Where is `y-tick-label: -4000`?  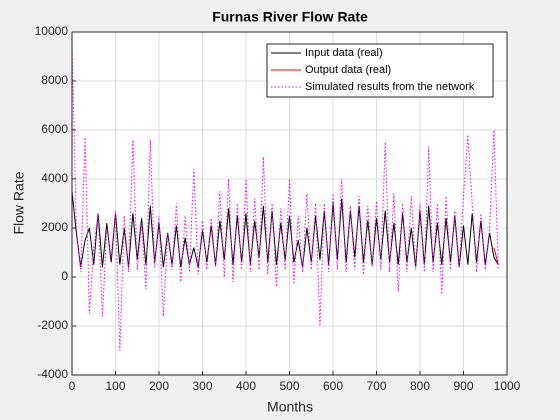 y-tick-label: -4000 is located at coordinates (52, 374).